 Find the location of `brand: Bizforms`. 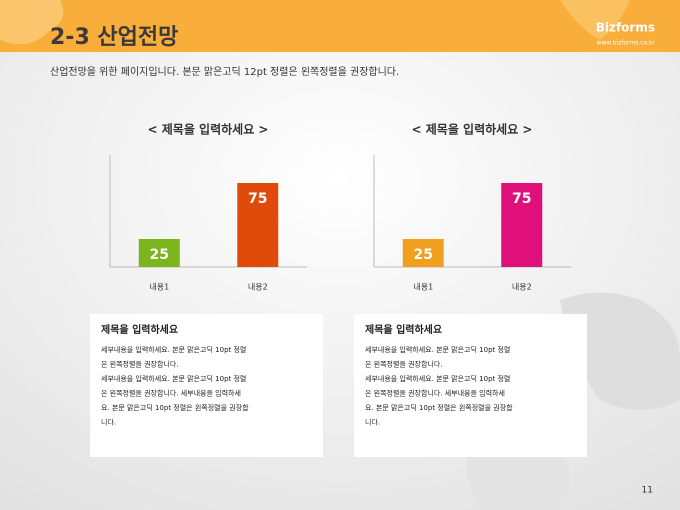

brand: Bizforms is located at coordinates (625, 28).